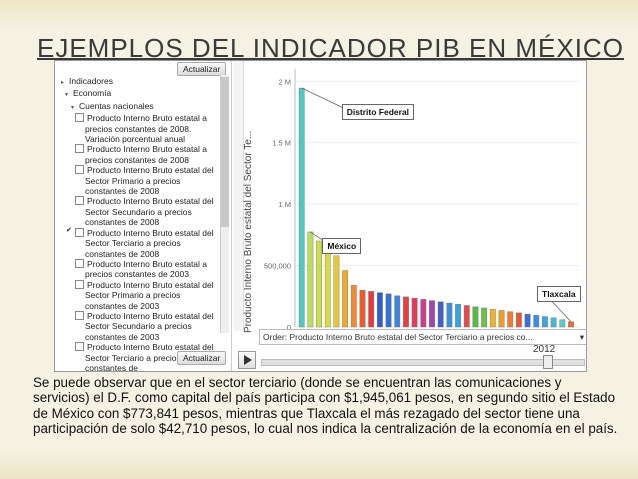 The image size is (638, 479). Describe the element at coordinates (319, 465) in the screenshot. I see `bottom-decoration` at that location.